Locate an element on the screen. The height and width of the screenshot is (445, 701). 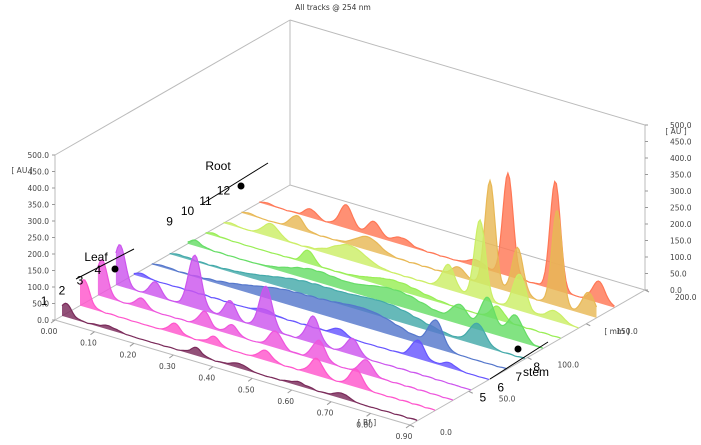
x-tick-label: 0.50 is located at coordinates (246, 389).